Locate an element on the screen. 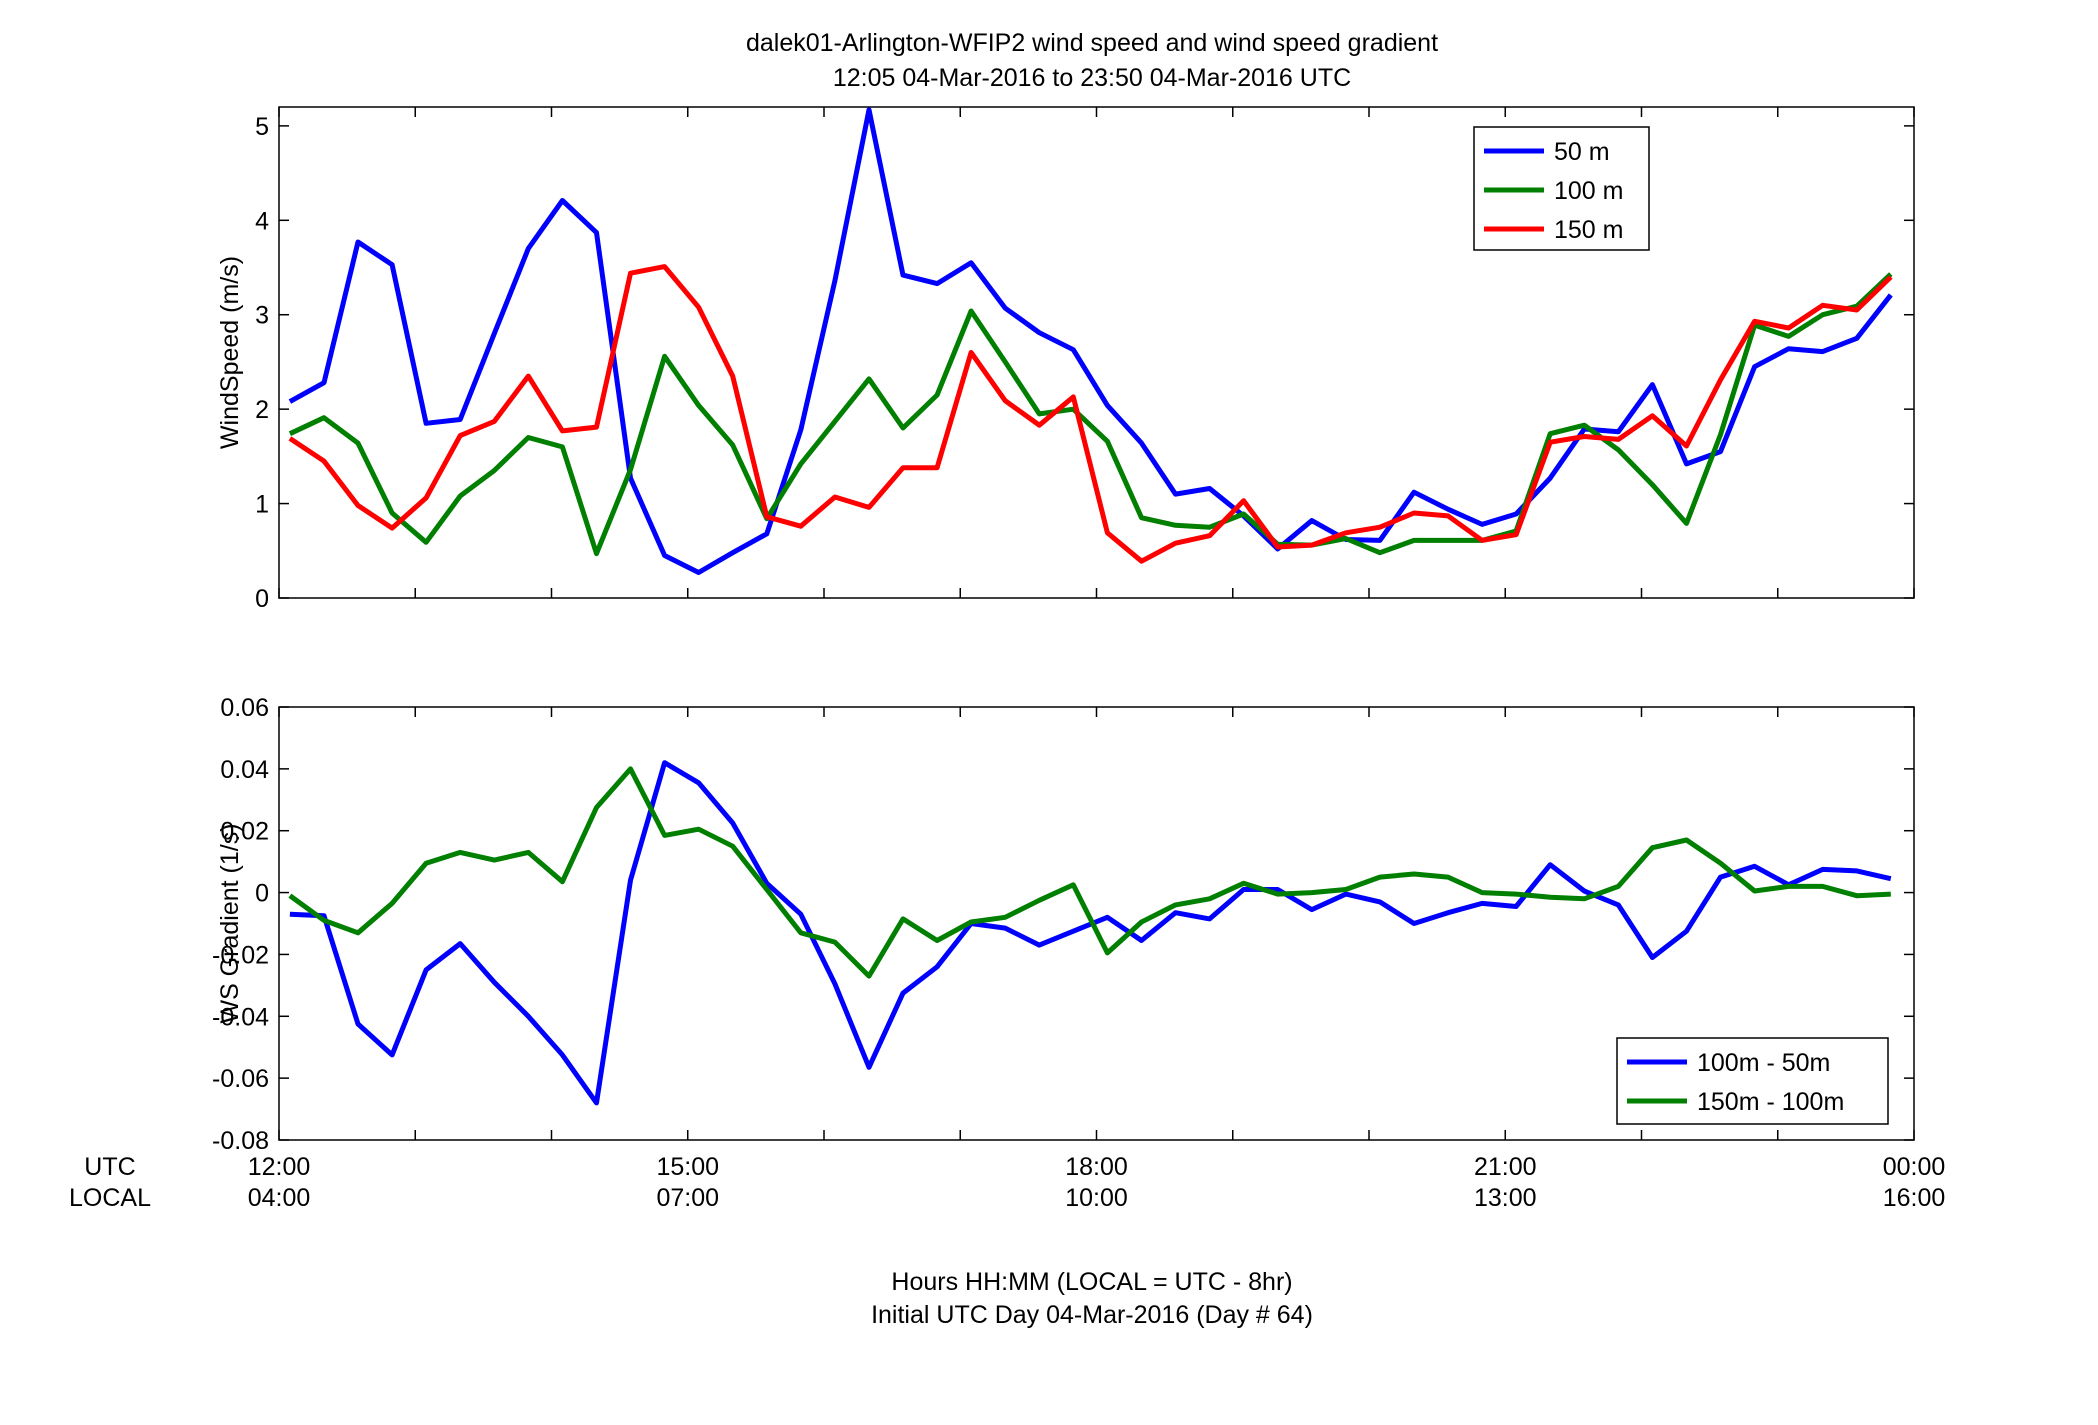 This screenshot has width=2098, height=1425. legend-box is located at coordinates (1752, 1081).